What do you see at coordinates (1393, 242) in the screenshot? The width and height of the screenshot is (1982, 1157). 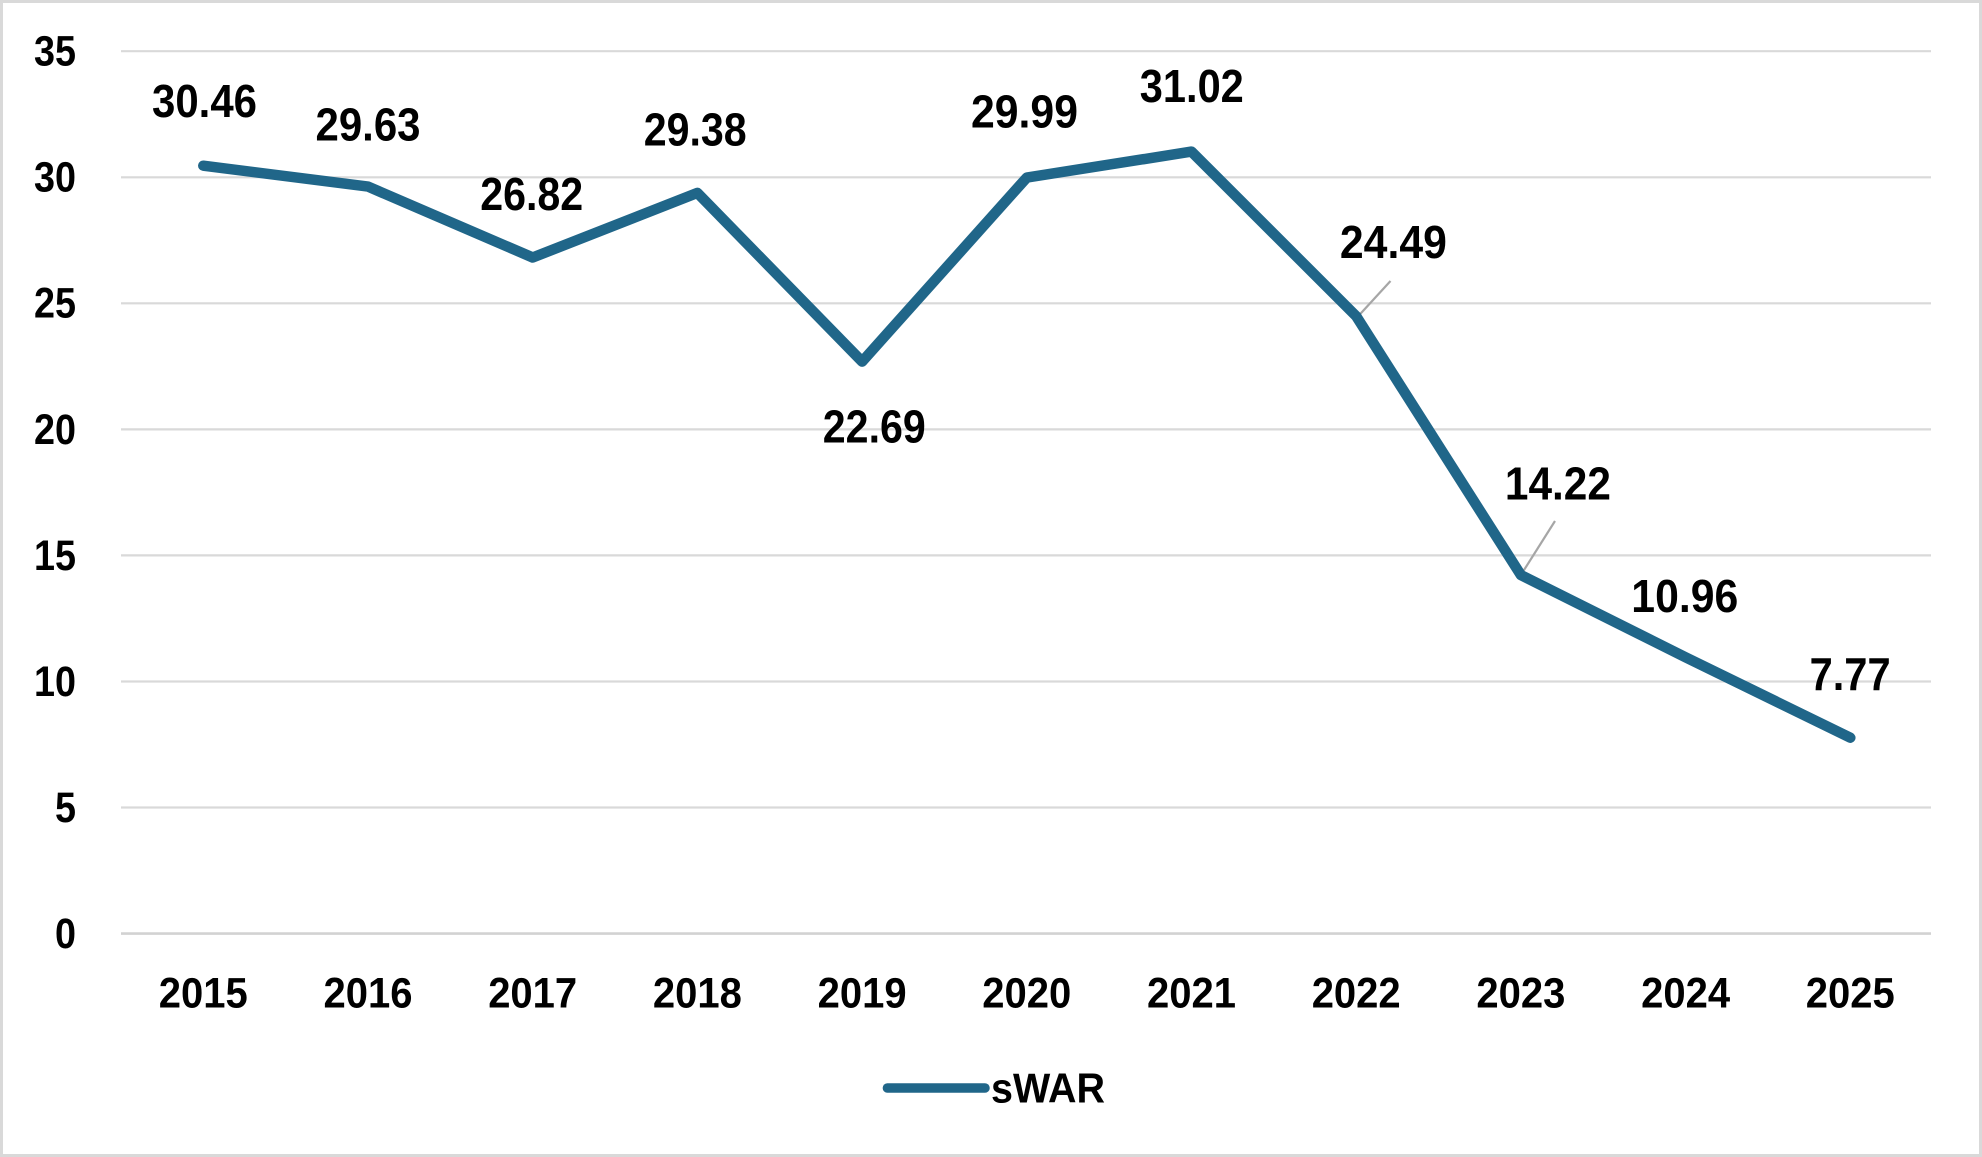 I see `svg-text: 24.49` at bounding box center [1393, 242].